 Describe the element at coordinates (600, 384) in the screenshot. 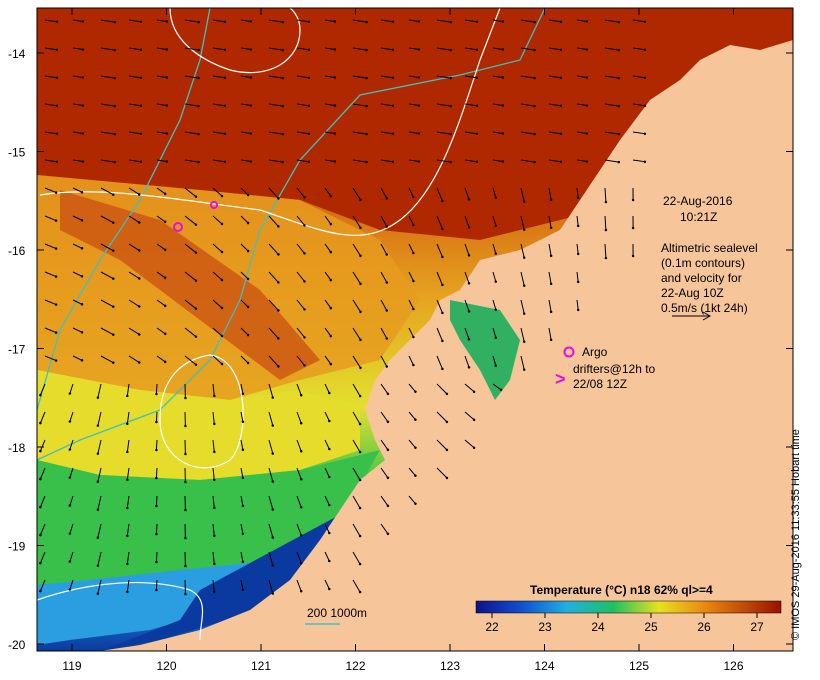

I see `drifter-legend-label: 22/08 12Z` at that location.